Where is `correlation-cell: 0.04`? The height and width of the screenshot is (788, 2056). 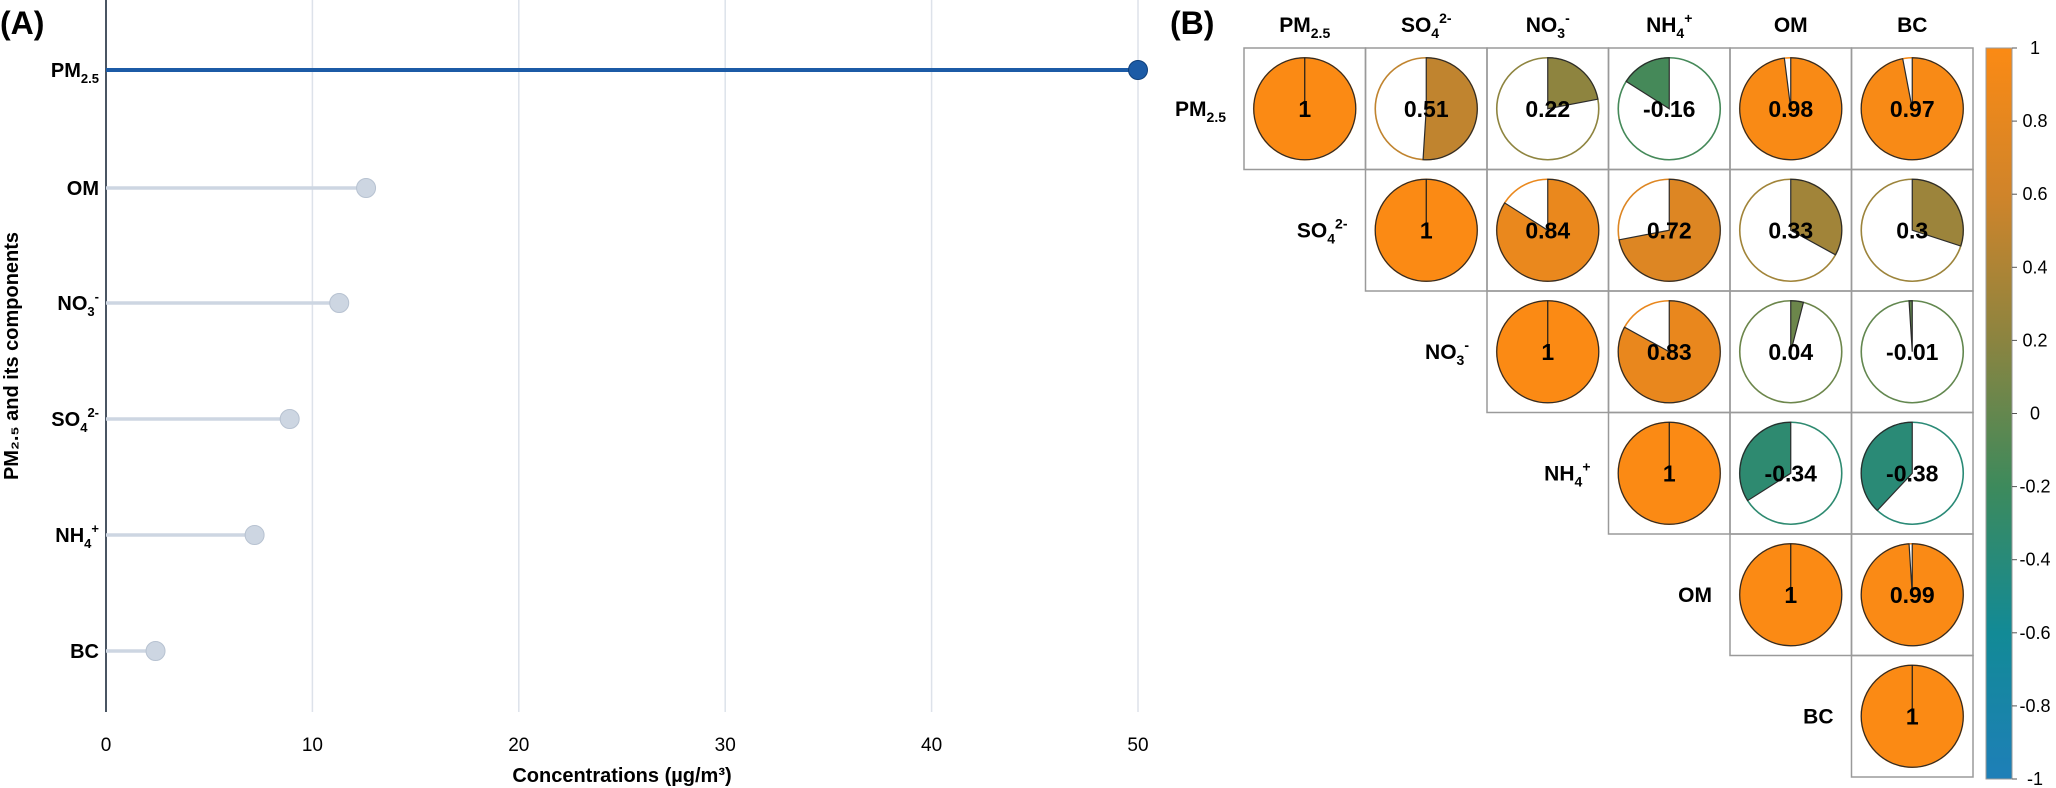
correlation-cell: 0.04 is located at coordinates (1791, 352).